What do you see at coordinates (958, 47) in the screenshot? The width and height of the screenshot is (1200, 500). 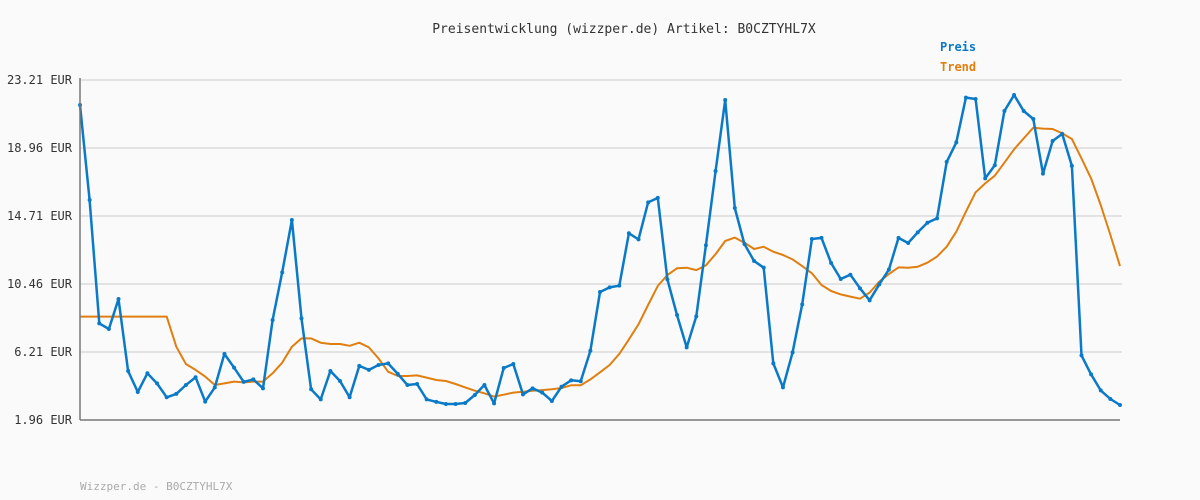 I see `legend-item-preis: Preis` at bounding box center [958, 47].